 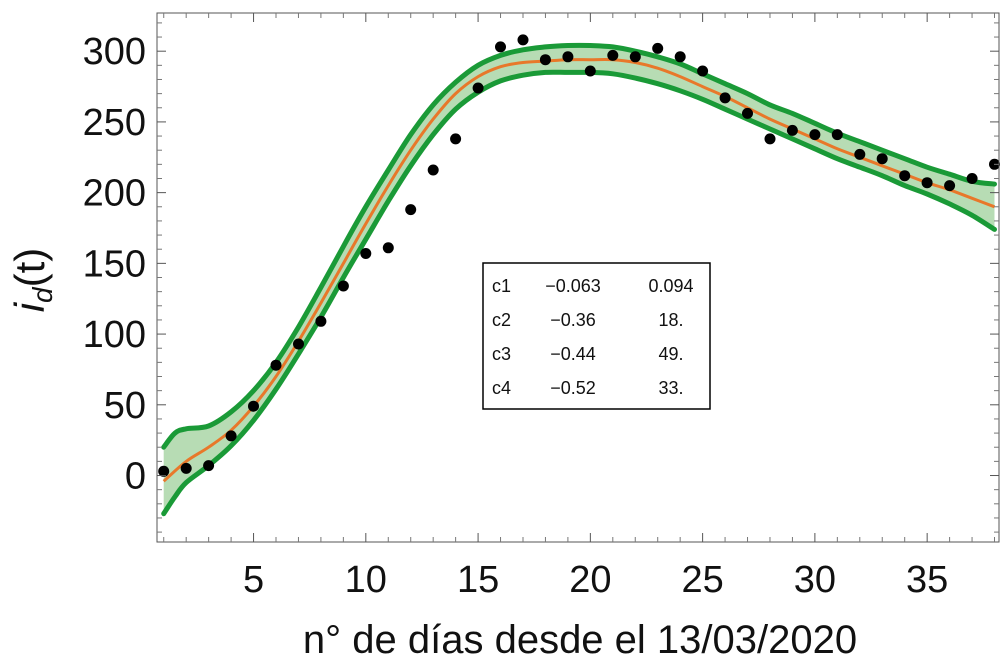 What do you see at coordinates (114, 335) in the screenshot?
I see `y-tick-label: 100` at bounding box center [114, 335].